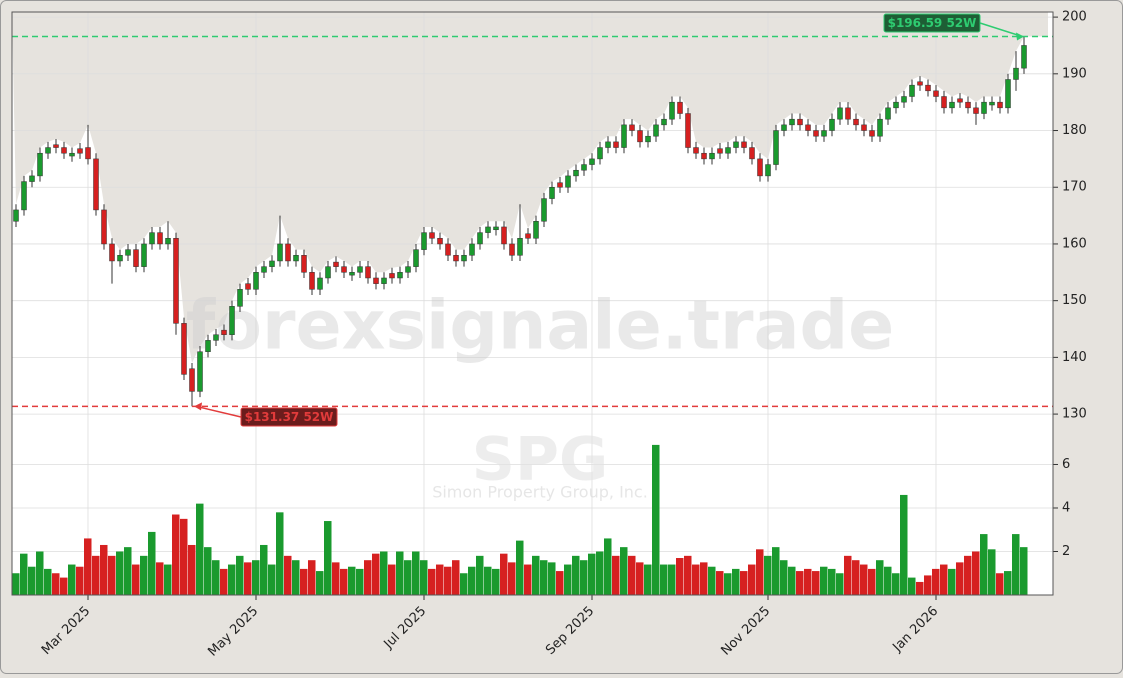 The width and height of the screenshot is (1123, 678). What do you see at coordinates (1001, 30) in the screenshot?
I see `annotation-arrow` at bounding box center [1001, 30].